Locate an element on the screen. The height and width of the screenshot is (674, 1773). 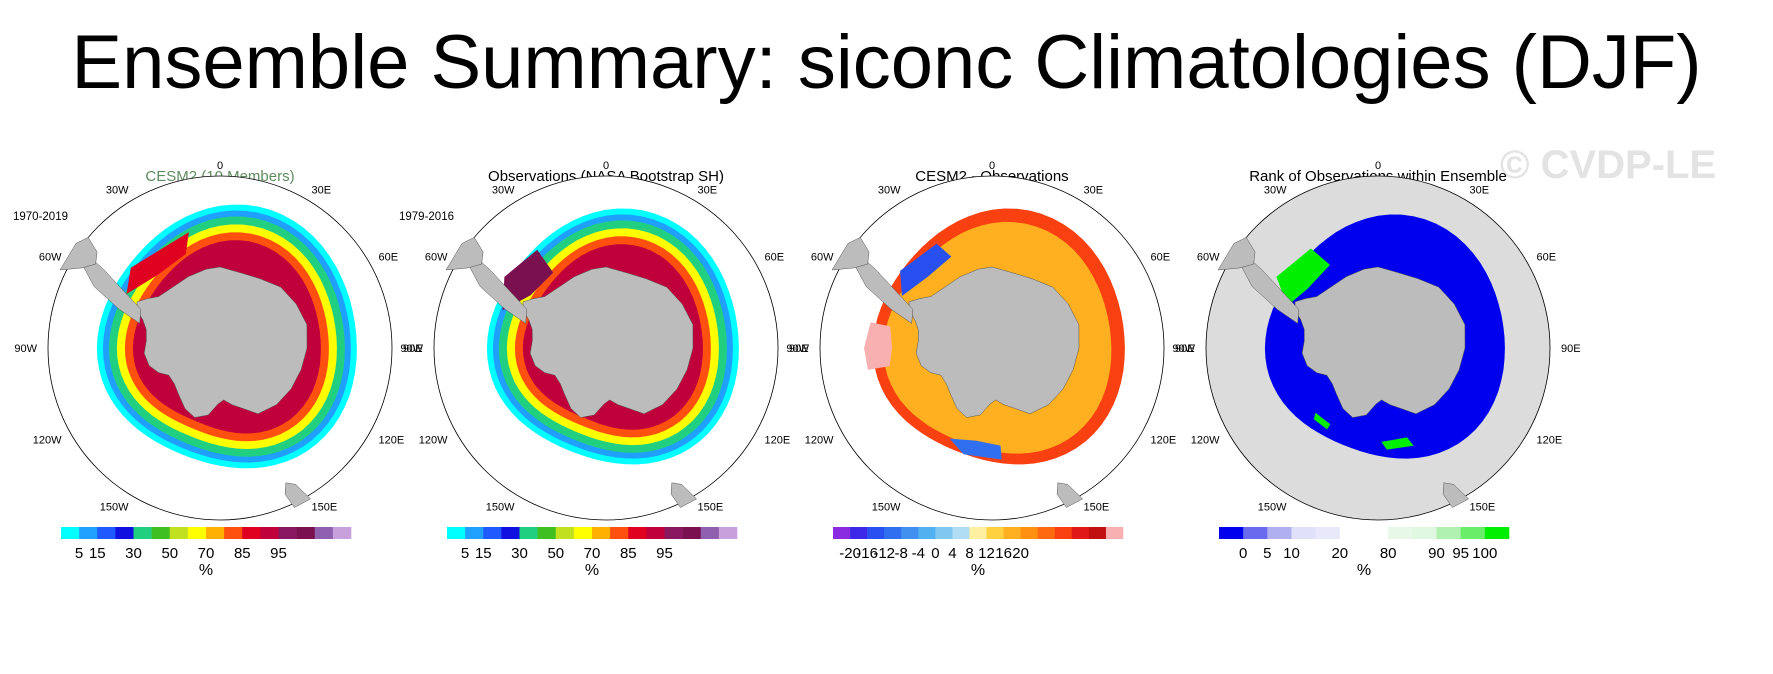
sea-ice-weddell is located at coordinates (157, 263).